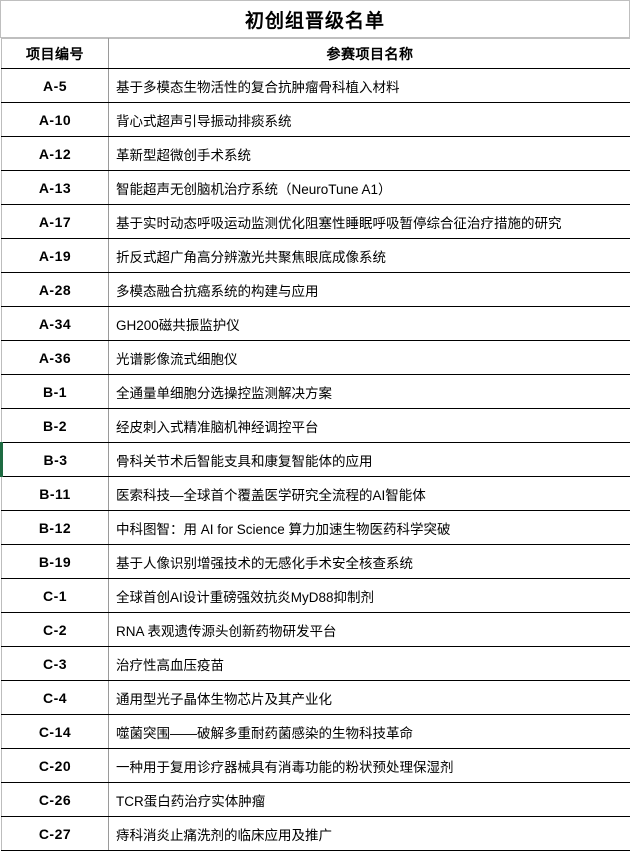  I want to click on cell-project-name: 一种用于复用诊疗器械具有消毒功能的粉状预处理保湿剂, so click(369, 765).